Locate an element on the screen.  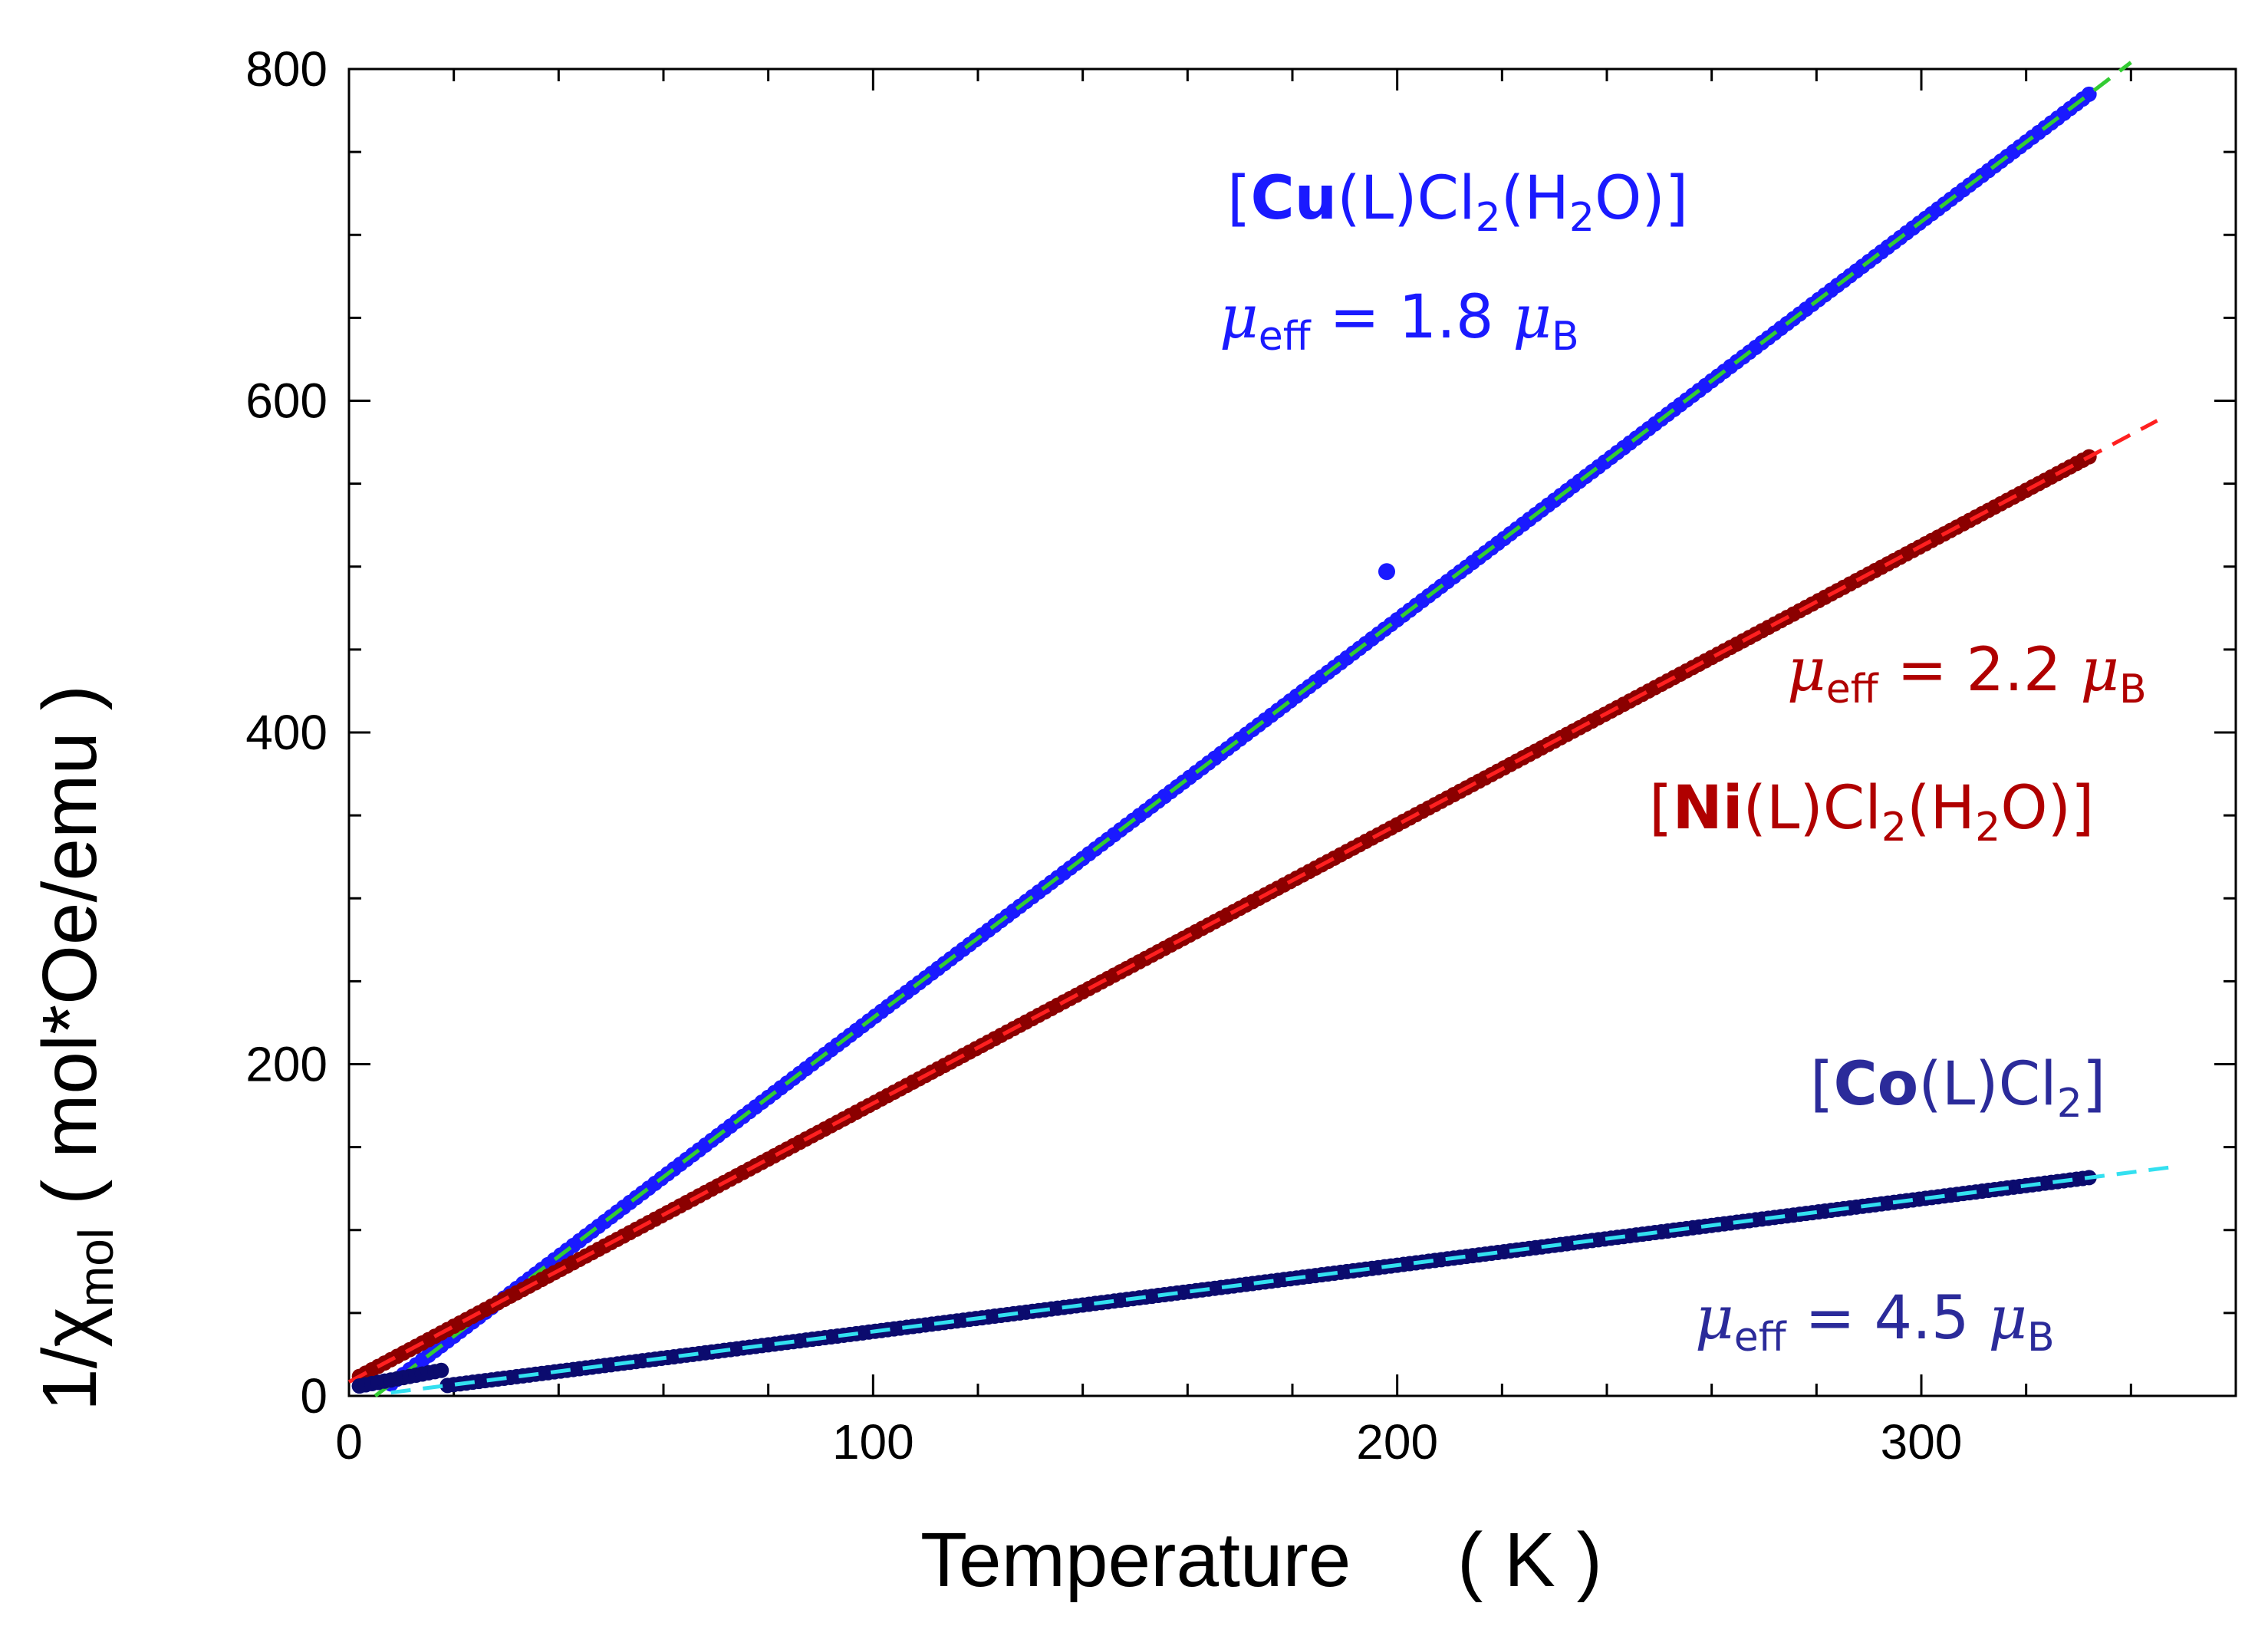
y-axis-title: 1/χmol ( mol*Oe/emu ) is located at coordinates (75, 1048).